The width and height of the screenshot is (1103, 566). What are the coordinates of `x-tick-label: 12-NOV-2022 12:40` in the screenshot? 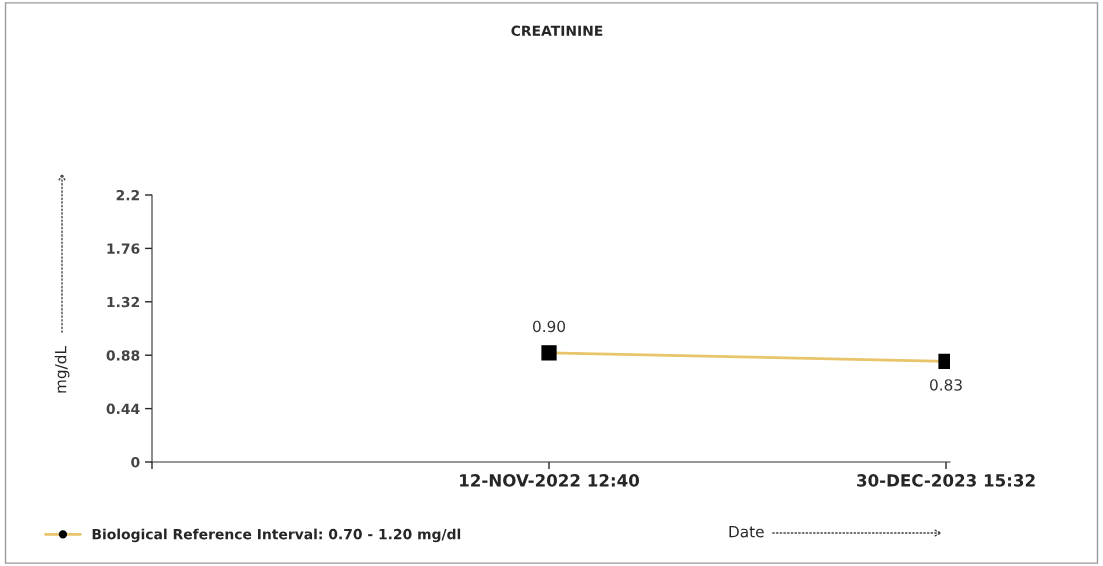 It's located at (550, 480).